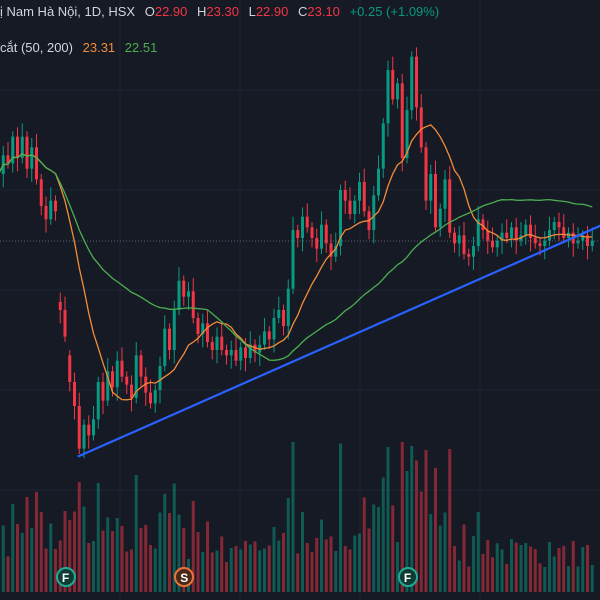 This screenshot has width=600, height=600. I want to click on open-label: O, so click(149, 11).